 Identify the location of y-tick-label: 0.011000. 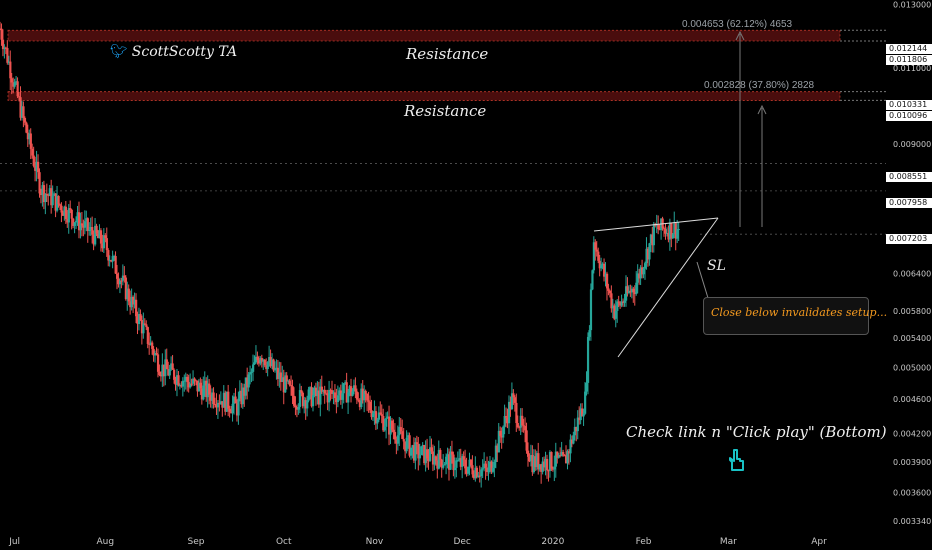
(912, 68).